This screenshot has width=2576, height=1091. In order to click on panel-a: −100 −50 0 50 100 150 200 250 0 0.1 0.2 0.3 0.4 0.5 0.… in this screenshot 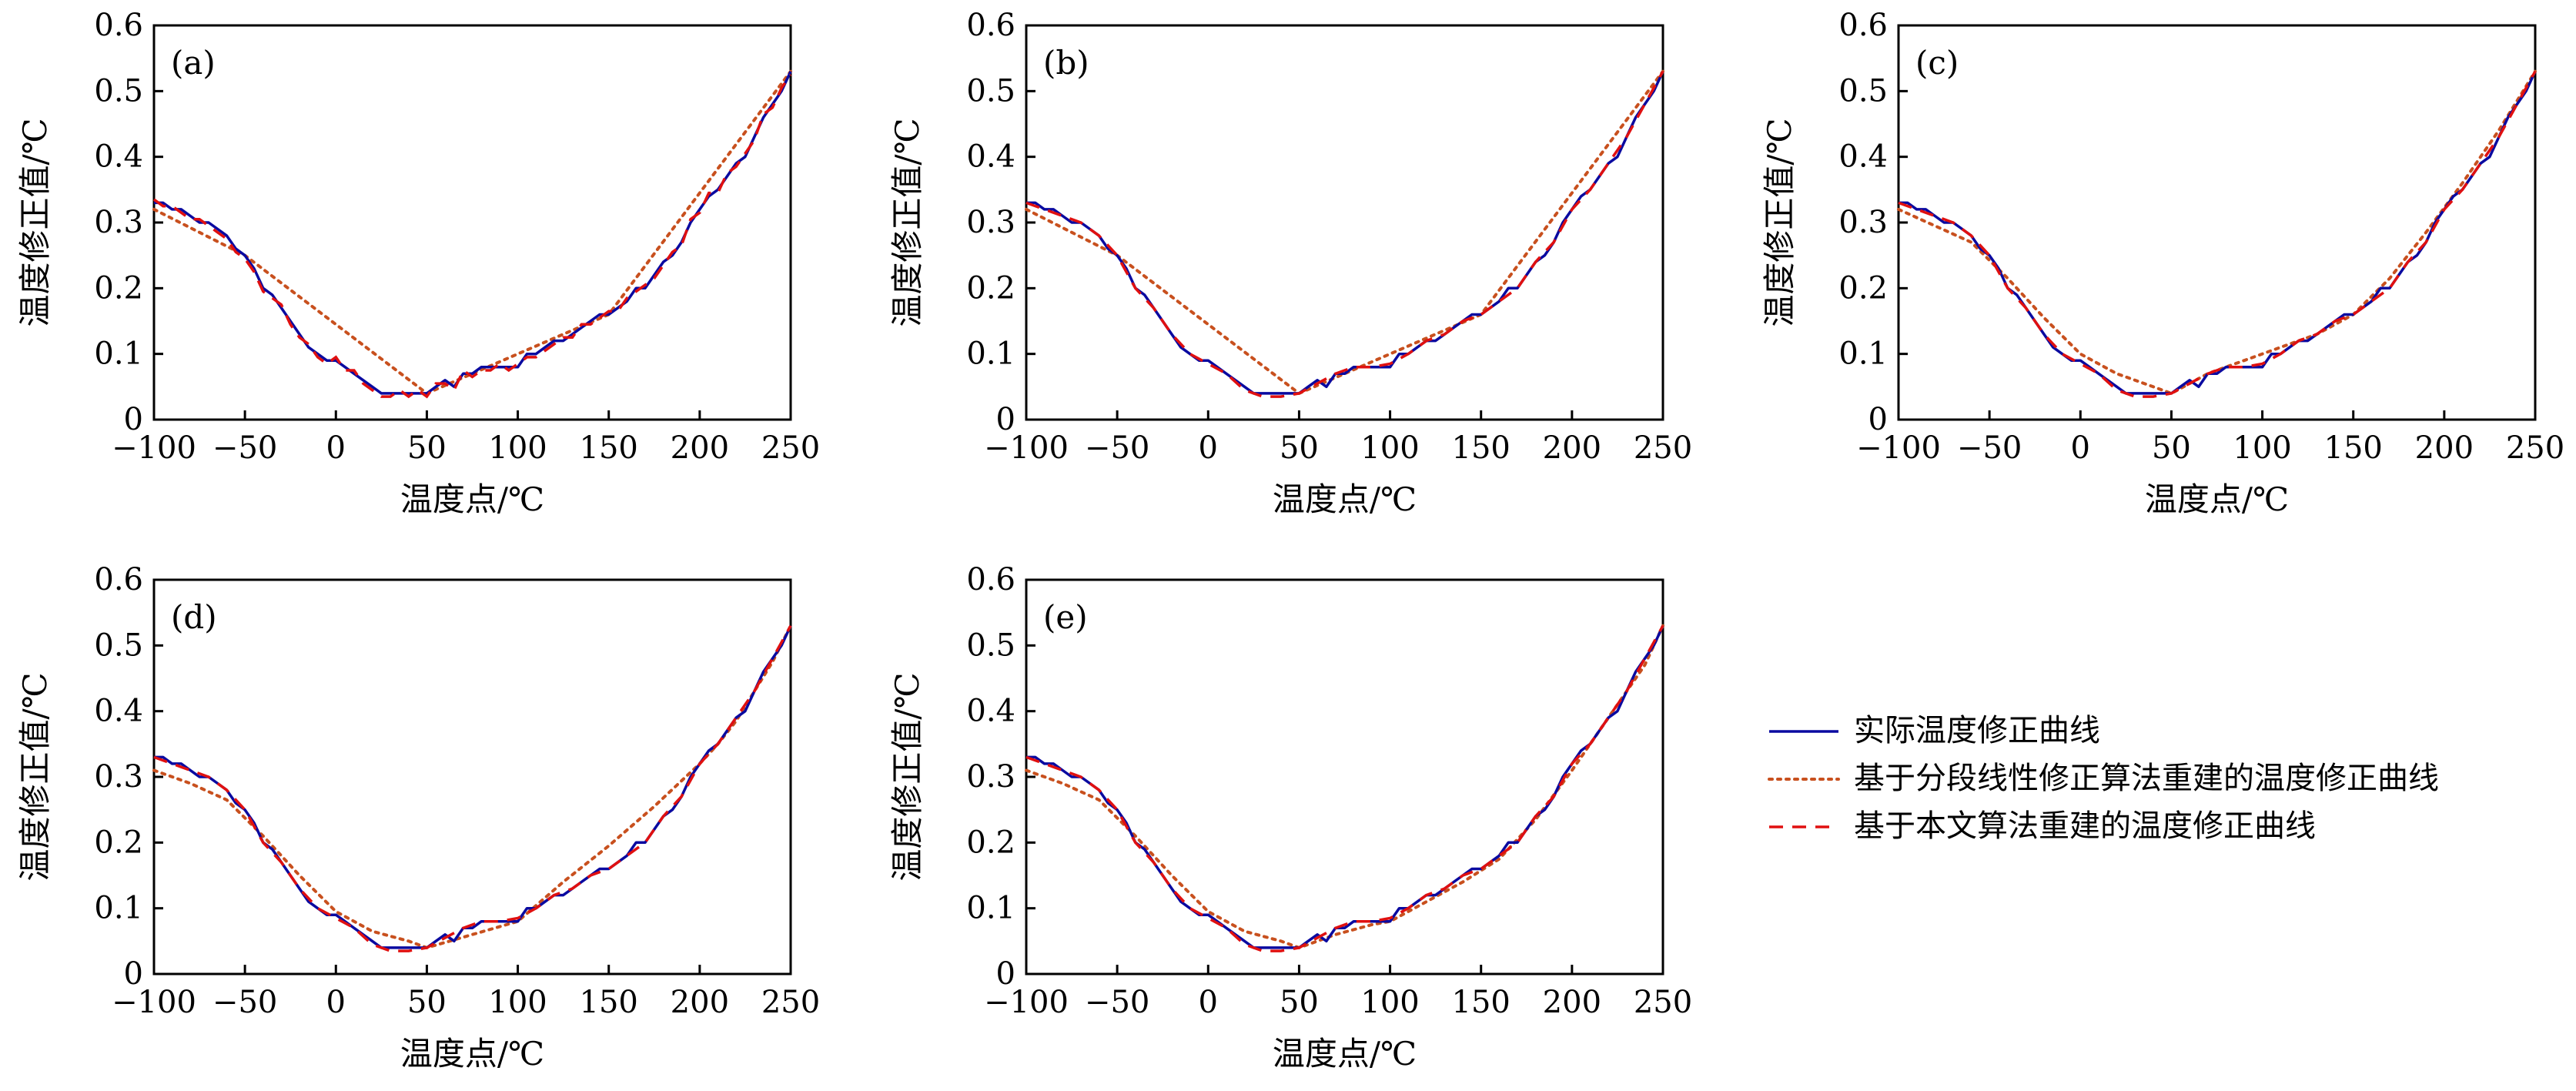, I will do `click(418, 263)`.